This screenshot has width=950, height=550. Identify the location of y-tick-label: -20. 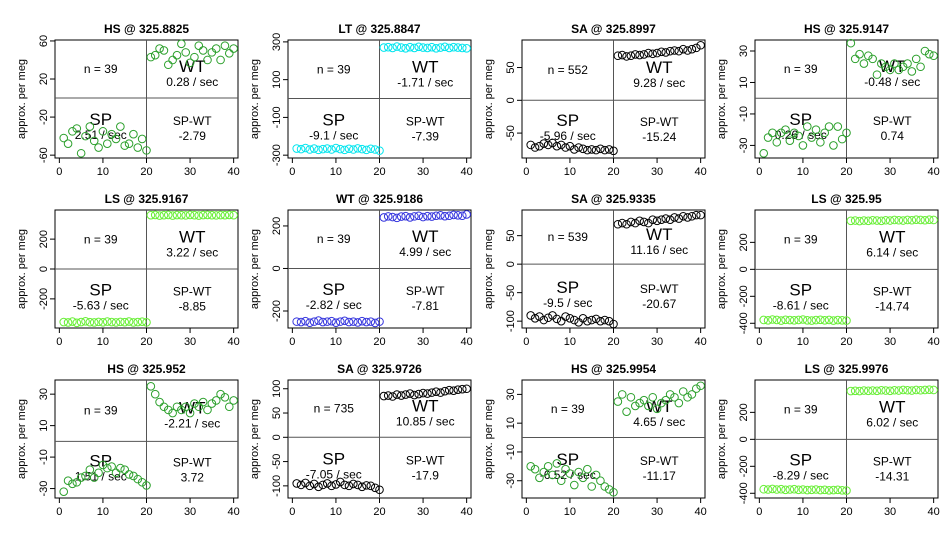
(44, 117).